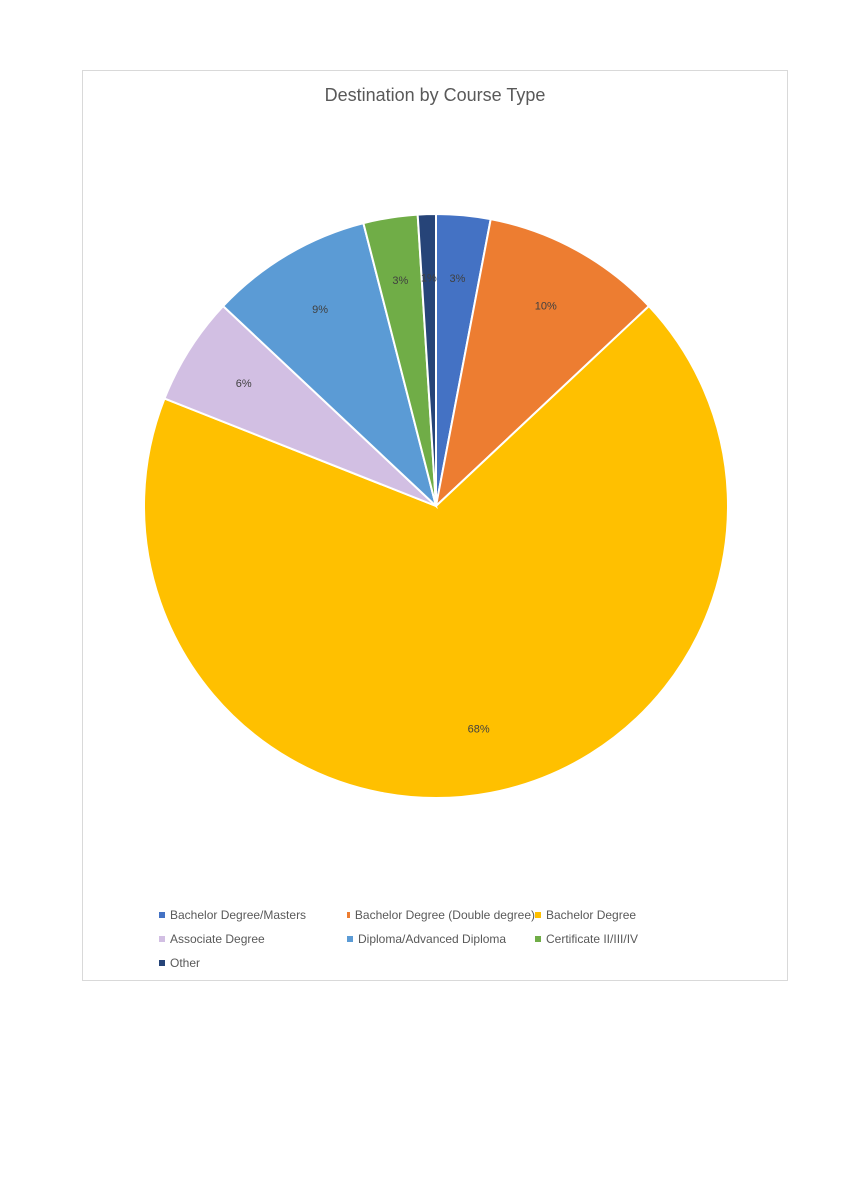 This screenshot has height=1200, width=849. What do you see at coordinates (435, 95) in the screenshot?
I see `chart-title: Destination by Course Type` at bounding box center [435, 95].